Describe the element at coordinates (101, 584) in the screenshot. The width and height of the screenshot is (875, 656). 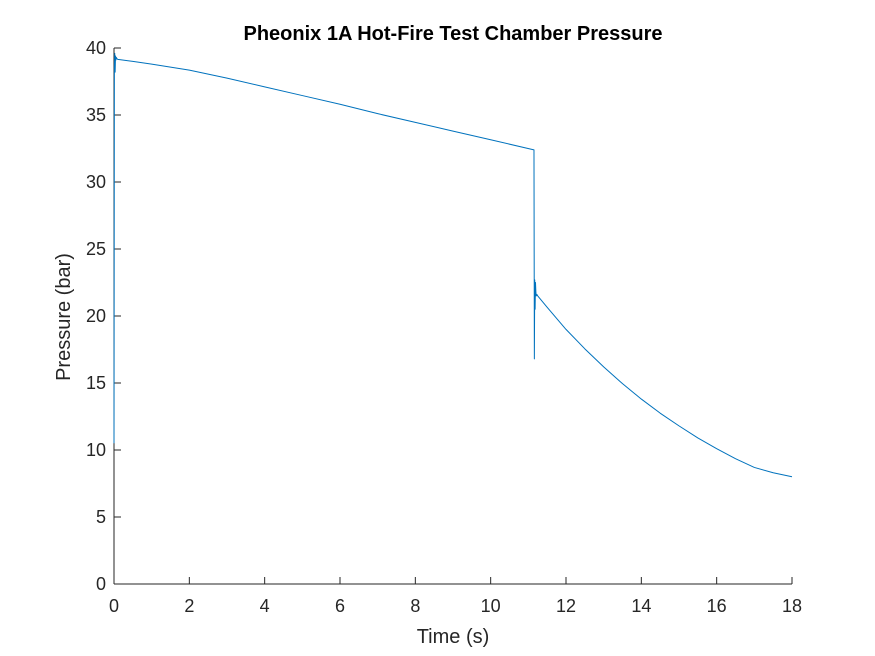
I see `y-tick-label: 0` at that location.